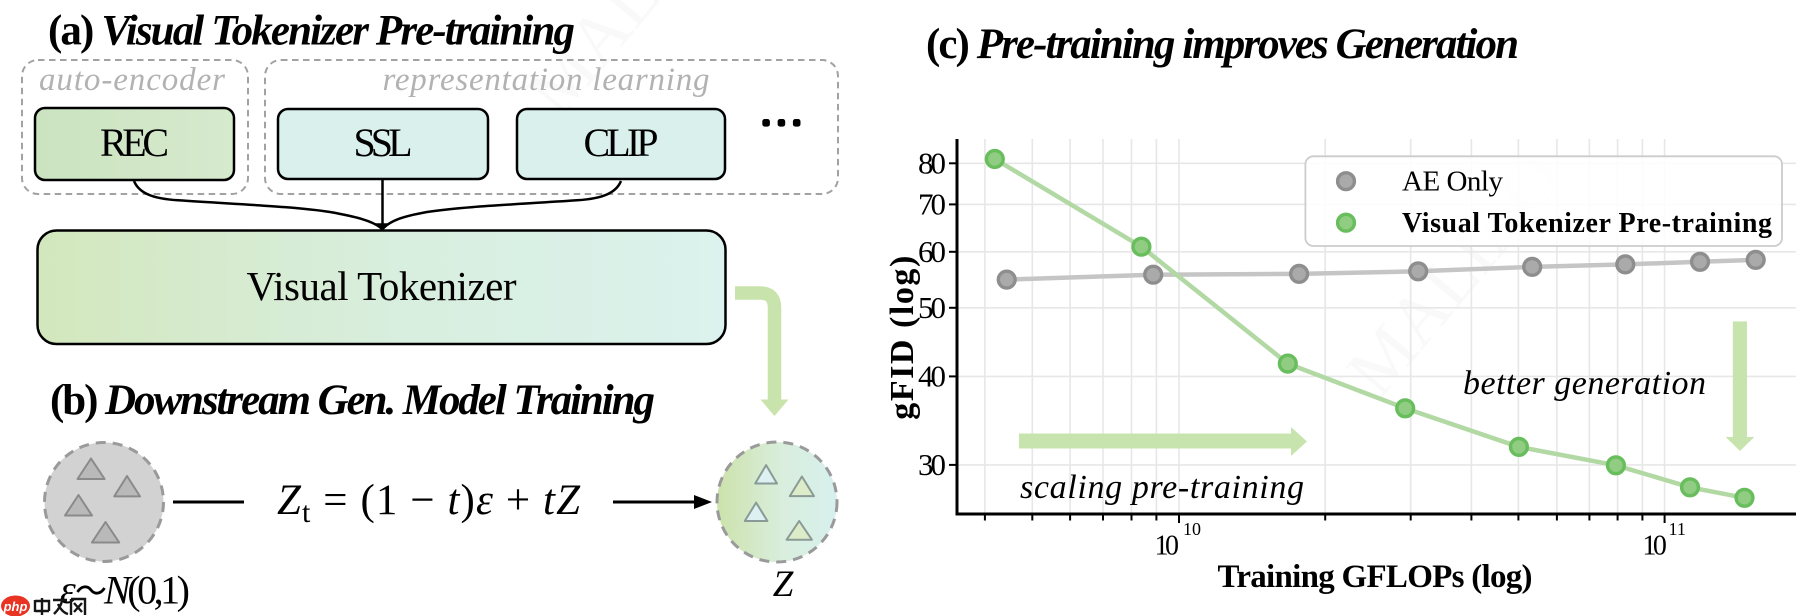 Image resolution: width=1819 pixels, height=616 pixels. I want to click on svg-text: Zt = (1 − t)ε + tZ, so click(429, 503).